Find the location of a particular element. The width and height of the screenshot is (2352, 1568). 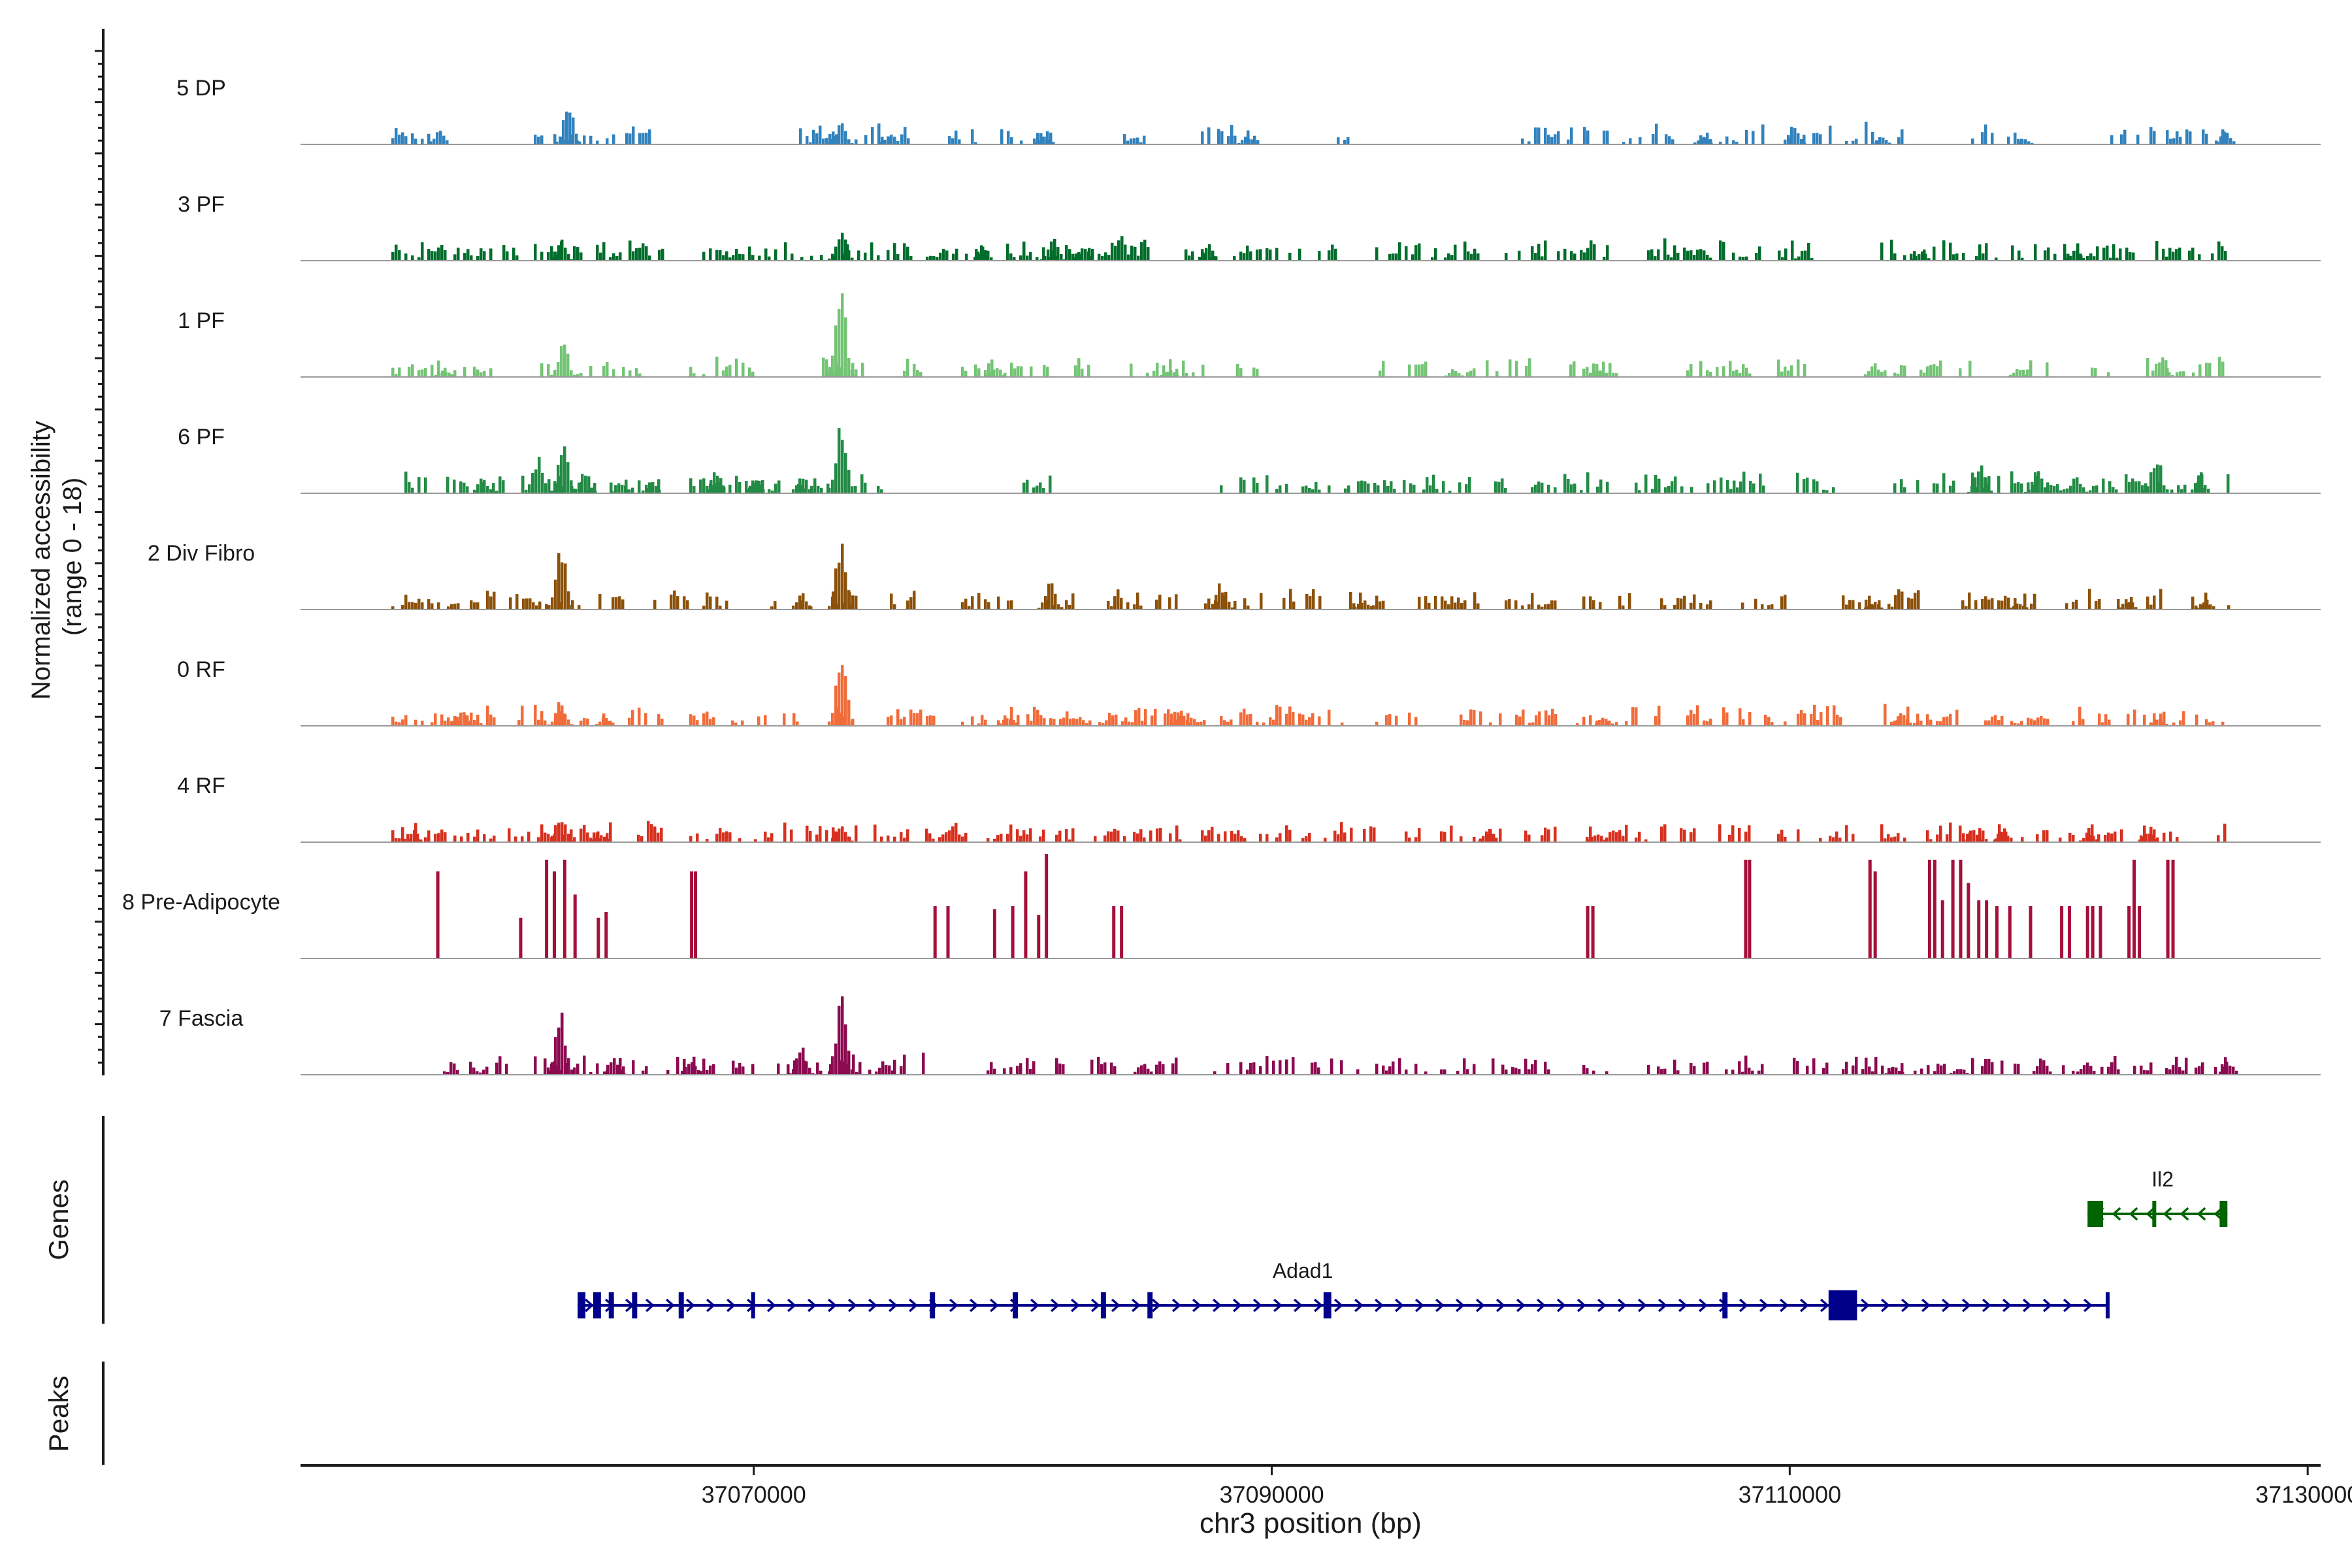

gene-il2: Il2 is located at coordinates (2157, 1197).